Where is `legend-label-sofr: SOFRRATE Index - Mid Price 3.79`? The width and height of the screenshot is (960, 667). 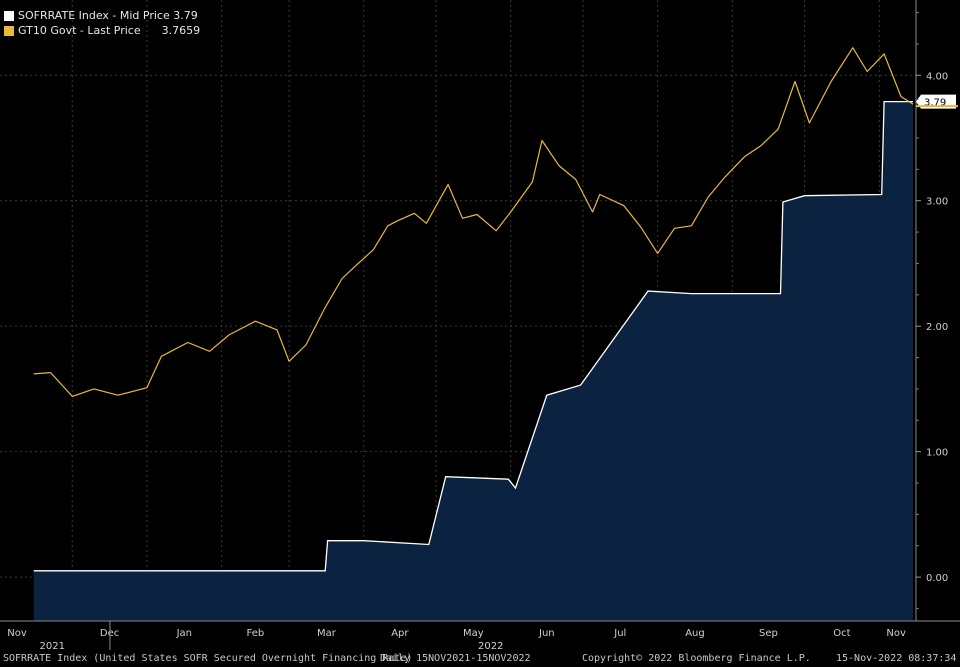 legend-label-sofr: SOFRRATE Index - Mid Price 3.79 is located at coordinates (108, 15).